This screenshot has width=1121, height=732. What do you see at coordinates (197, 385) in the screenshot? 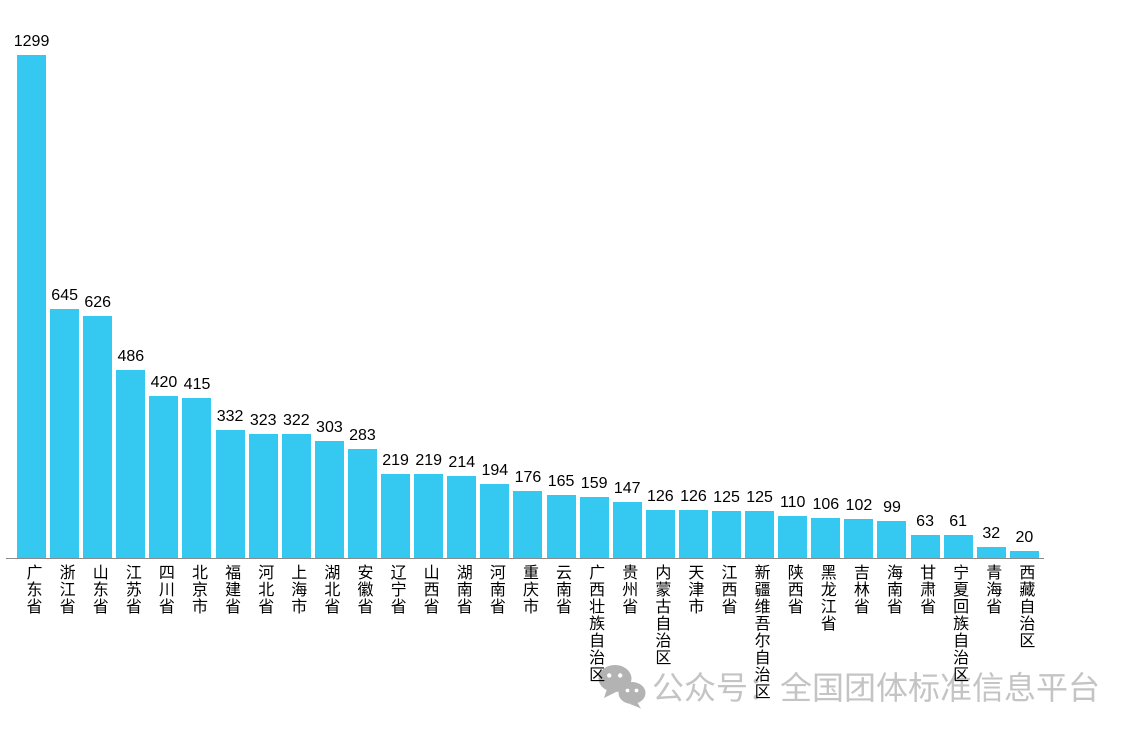
I see `bar-value-label: 415` at bounding box center [197, 385].